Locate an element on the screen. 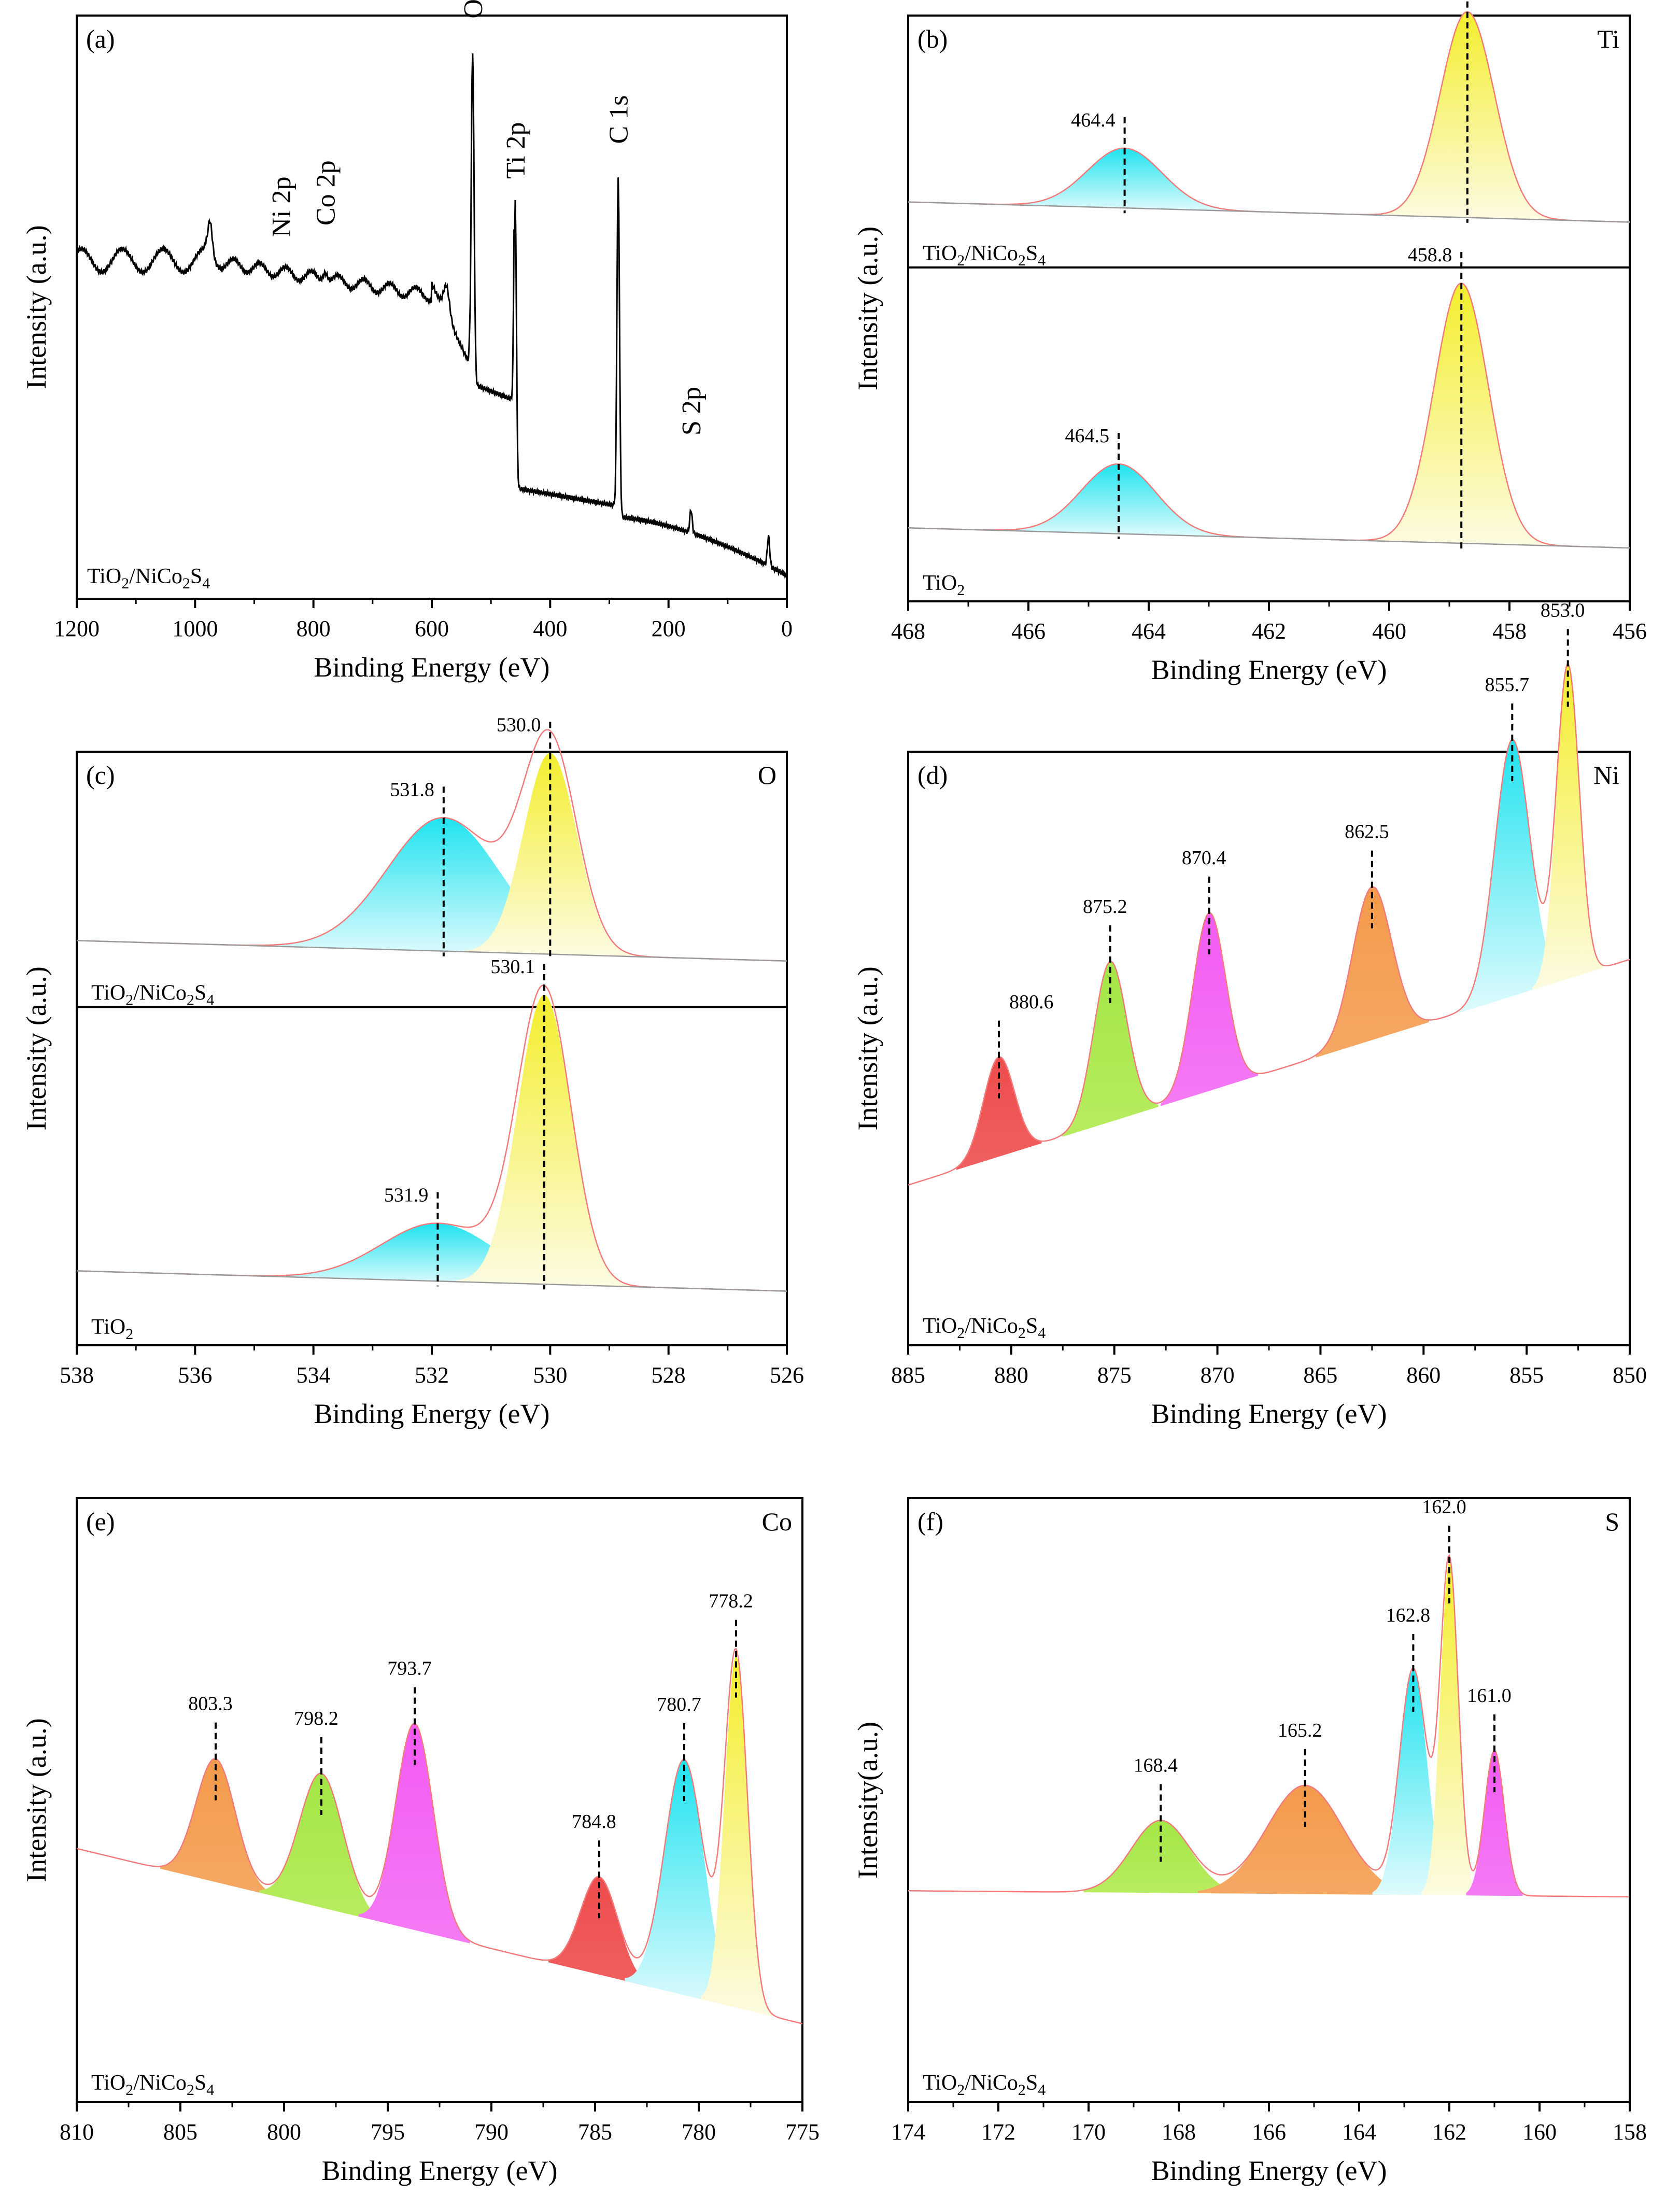 The image size is (1680, 2196). element-label: O is located at coordinates (768, 775).